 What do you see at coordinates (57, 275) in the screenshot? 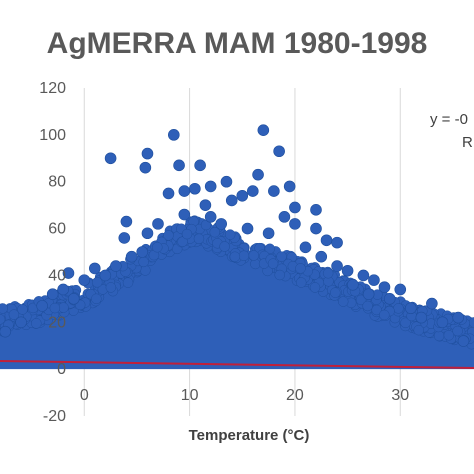
I see `y-tick-label: 40` at bounding box center [57, 275].